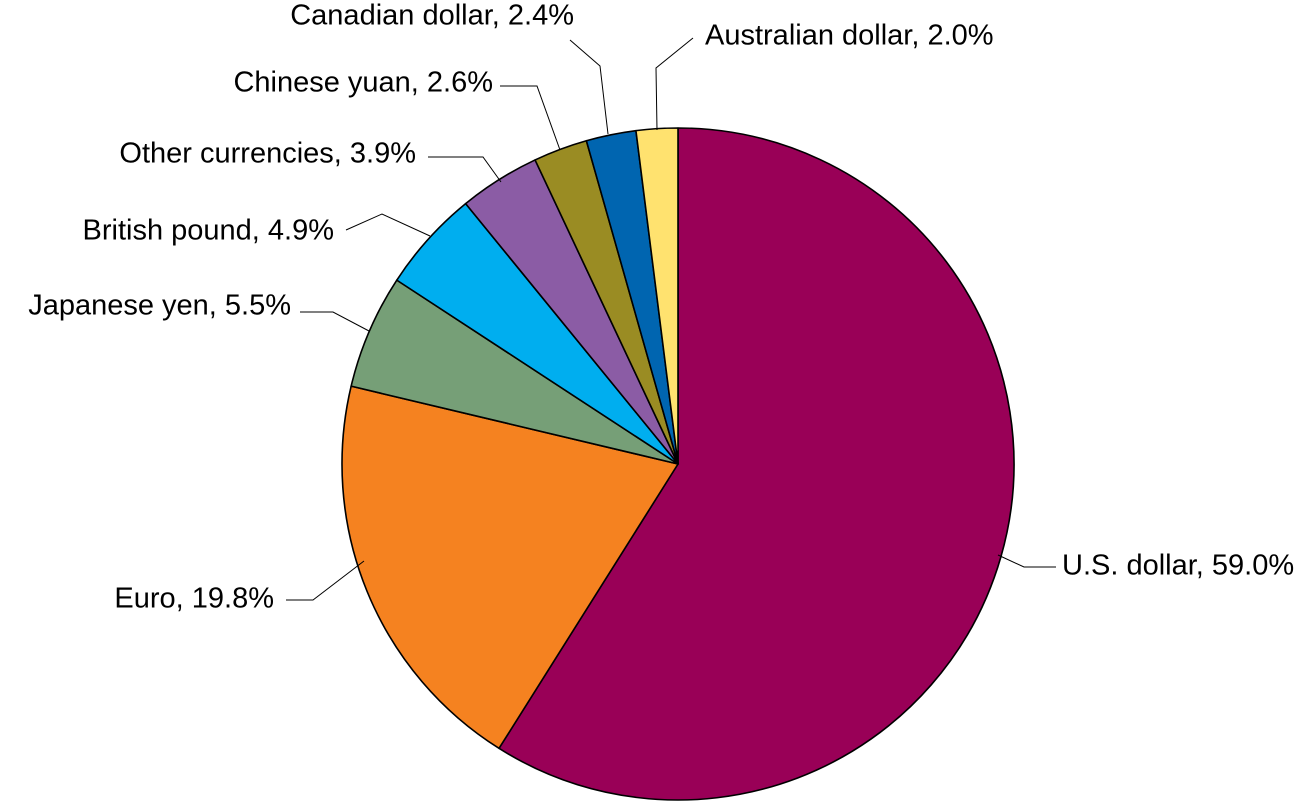 The image size is (1311, 801). I want to click on leader-line-australian-dollar, so click(674, 84).